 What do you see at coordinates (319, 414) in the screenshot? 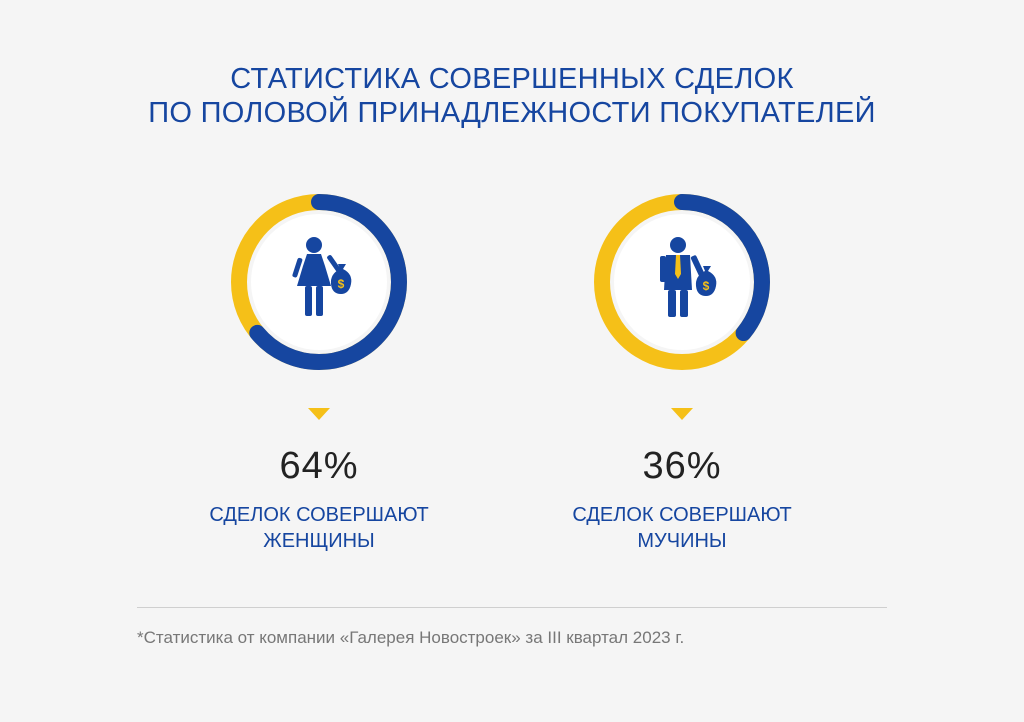
I see `women-down-arrow-icon` at bounding box center [319, 414].